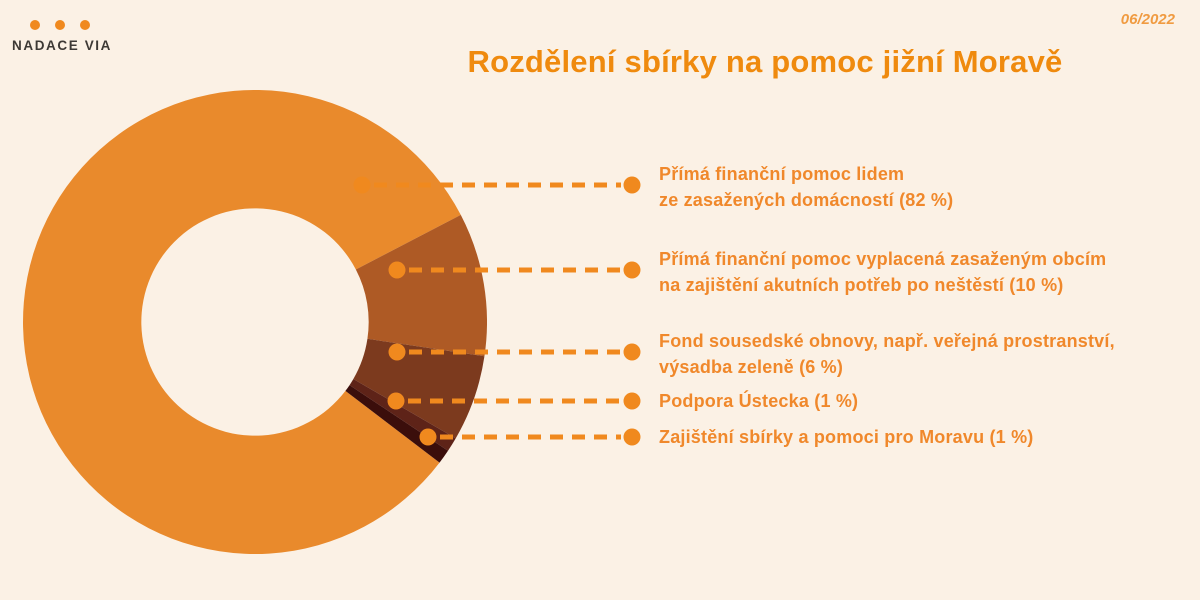 The image size is (1200, 600). Describe the element at coordinates (62, 45) in the screenshot. I see `logo-text: NADACE VIA` at that location.